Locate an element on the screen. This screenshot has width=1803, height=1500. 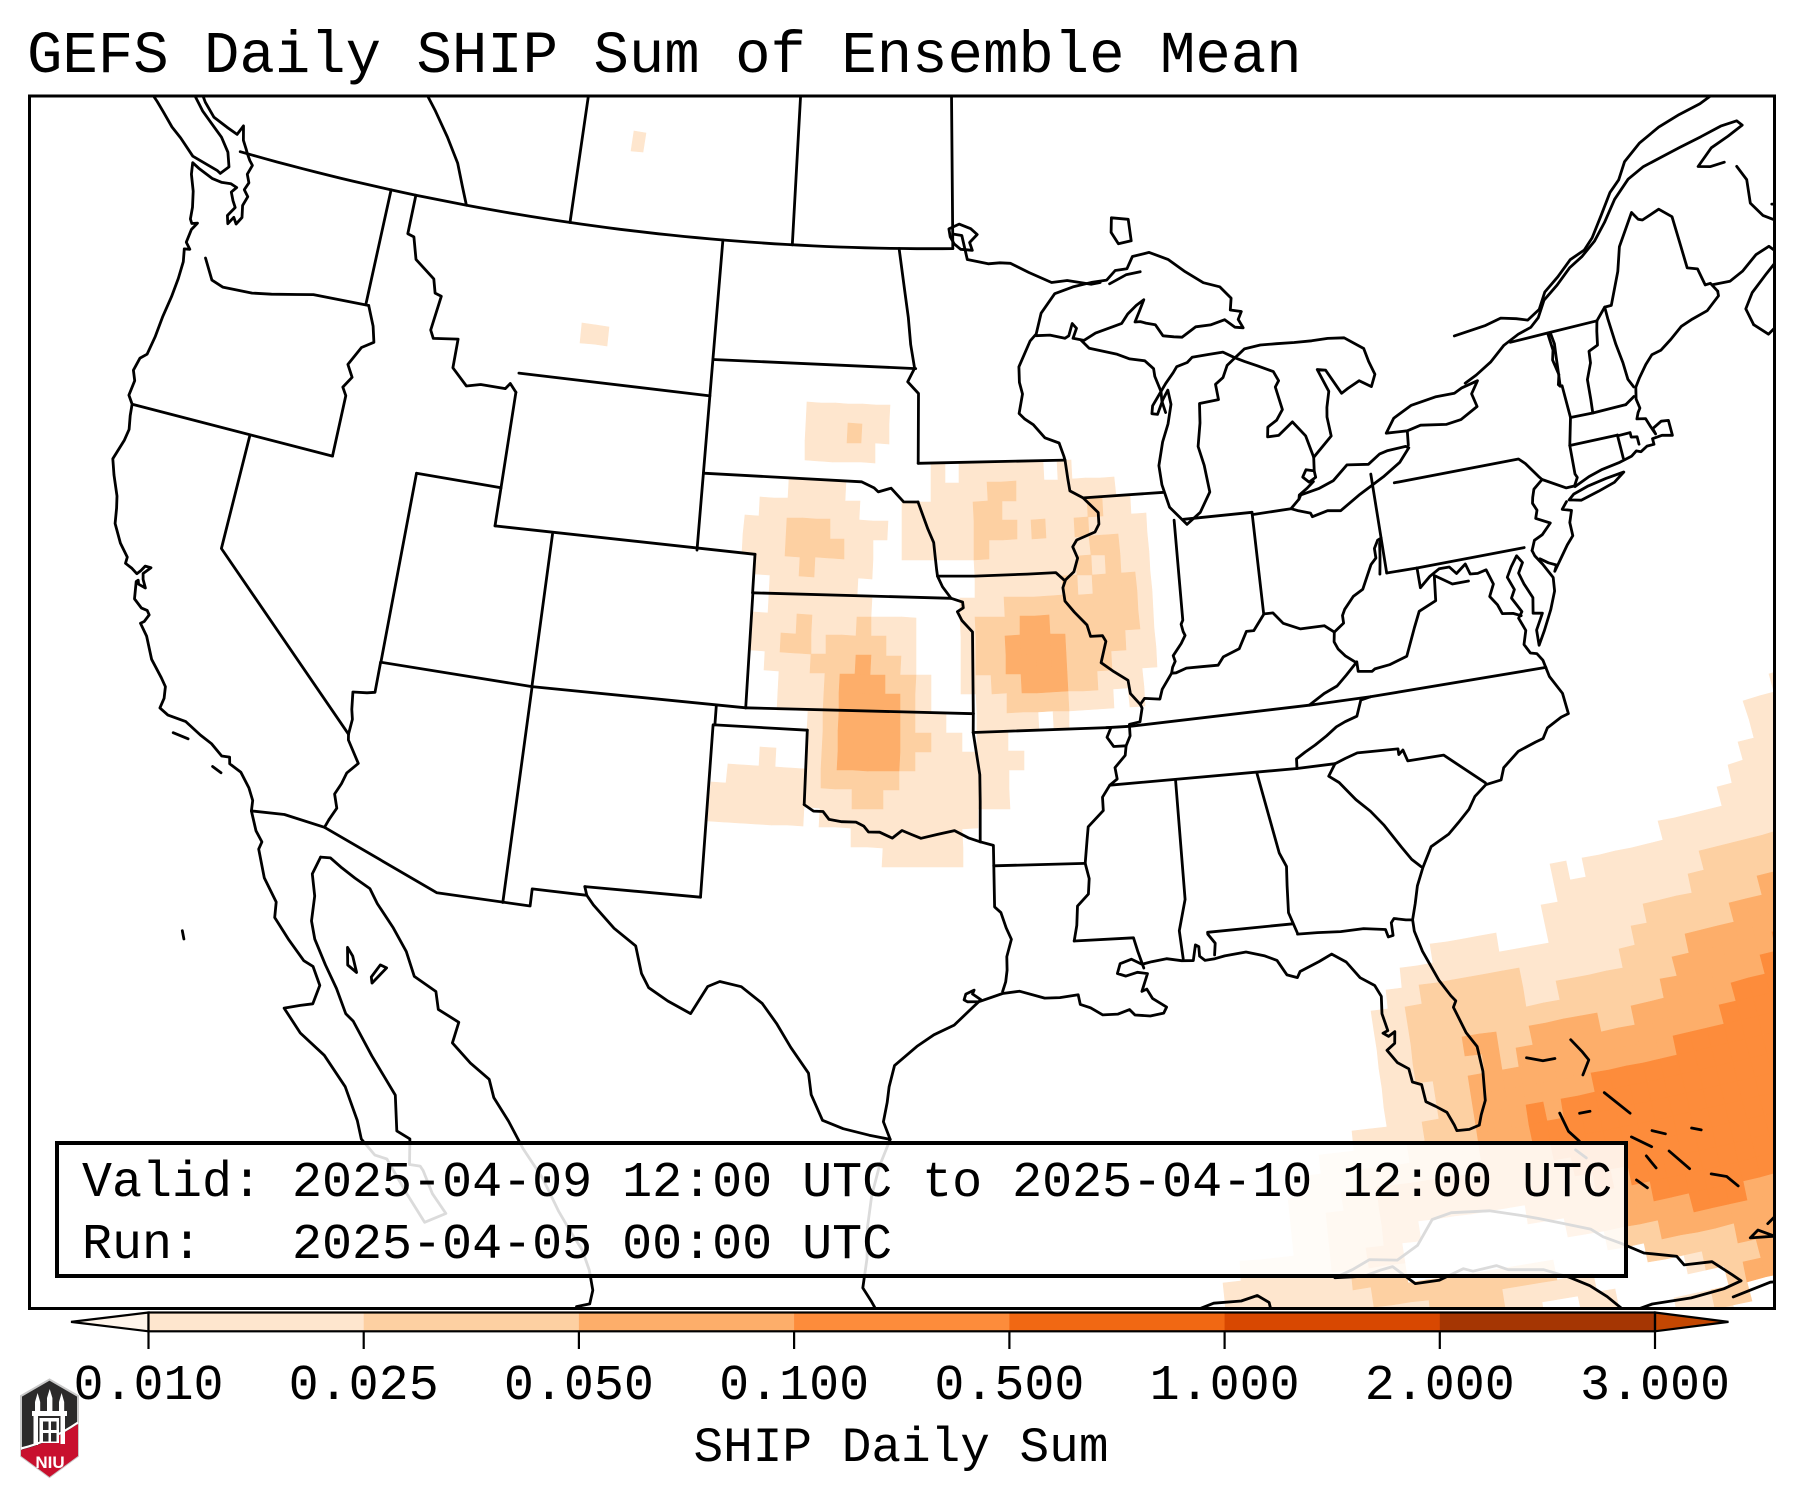
svg-text:GEFS Daily SHIP Sum of Ensembl: GEFS Daily SHIP Sum of Ensemble Mean is located at coordinates (664, 56).